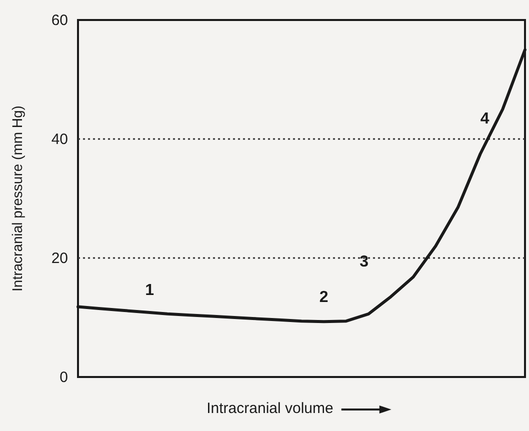  What do you see at coordinates (485, 119) in the screenshot?
I see `annotation: 4` at bounding box center [485, 119].